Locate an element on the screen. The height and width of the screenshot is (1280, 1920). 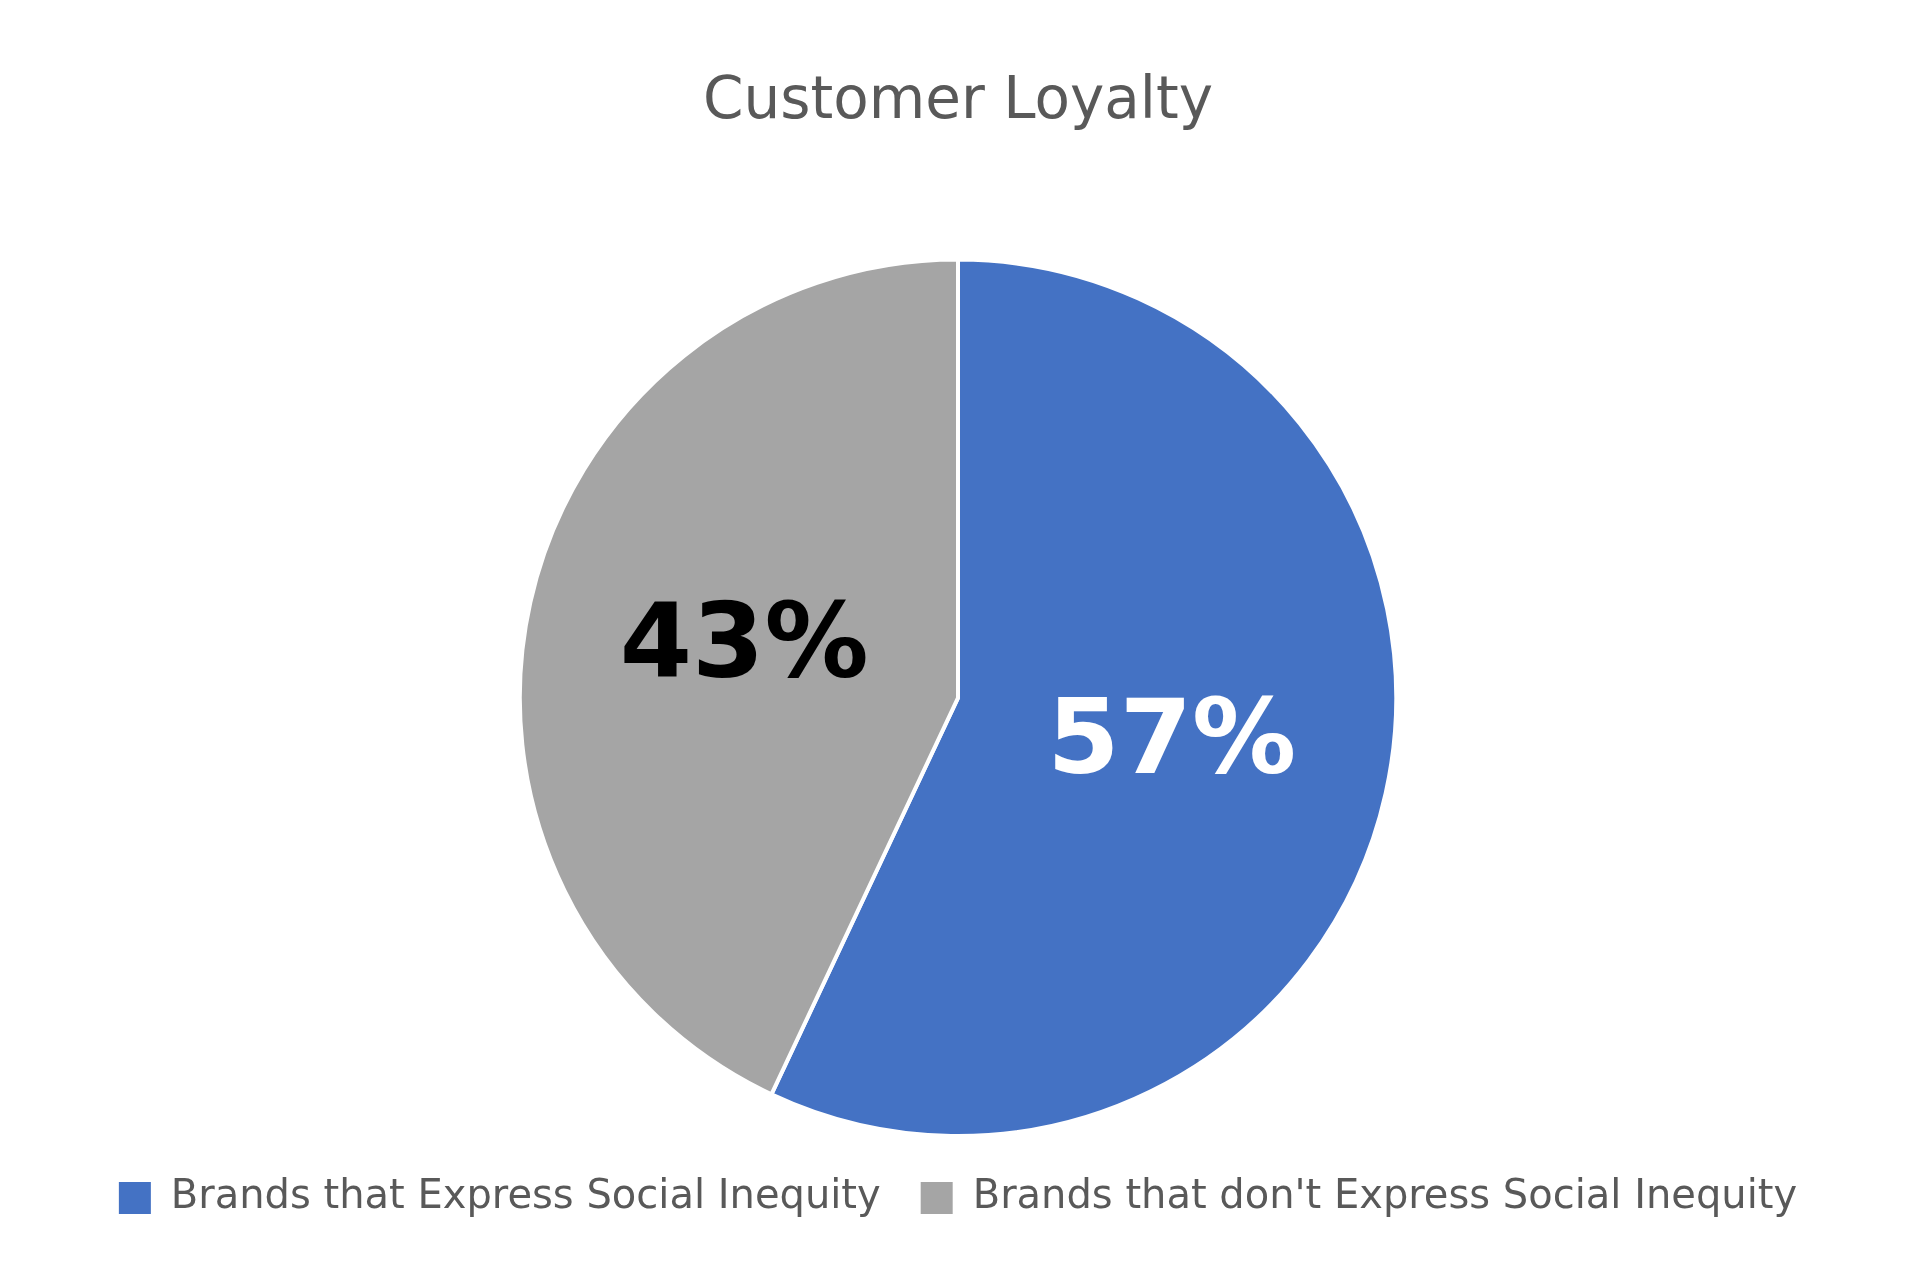
legend-label: Brands that don't Express Social Inequity is located at coordinates (1385, 1194).